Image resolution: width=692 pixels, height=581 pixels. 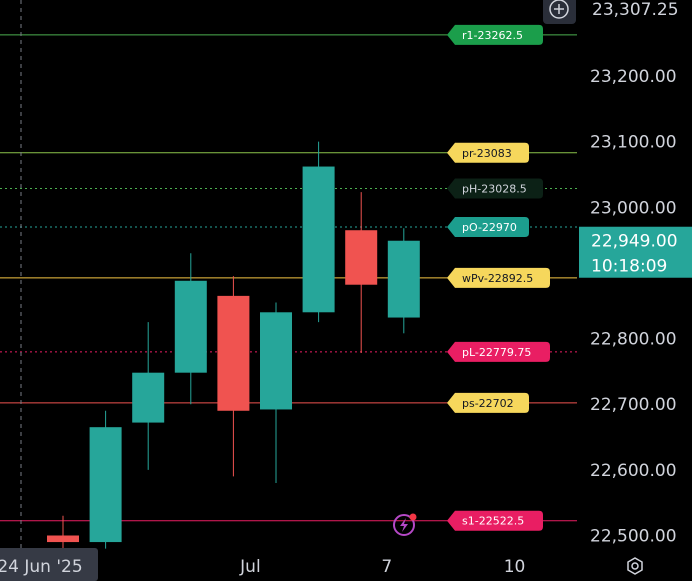 I want to click on level-badge: pH-23028.5, so click(x=495, y=188).